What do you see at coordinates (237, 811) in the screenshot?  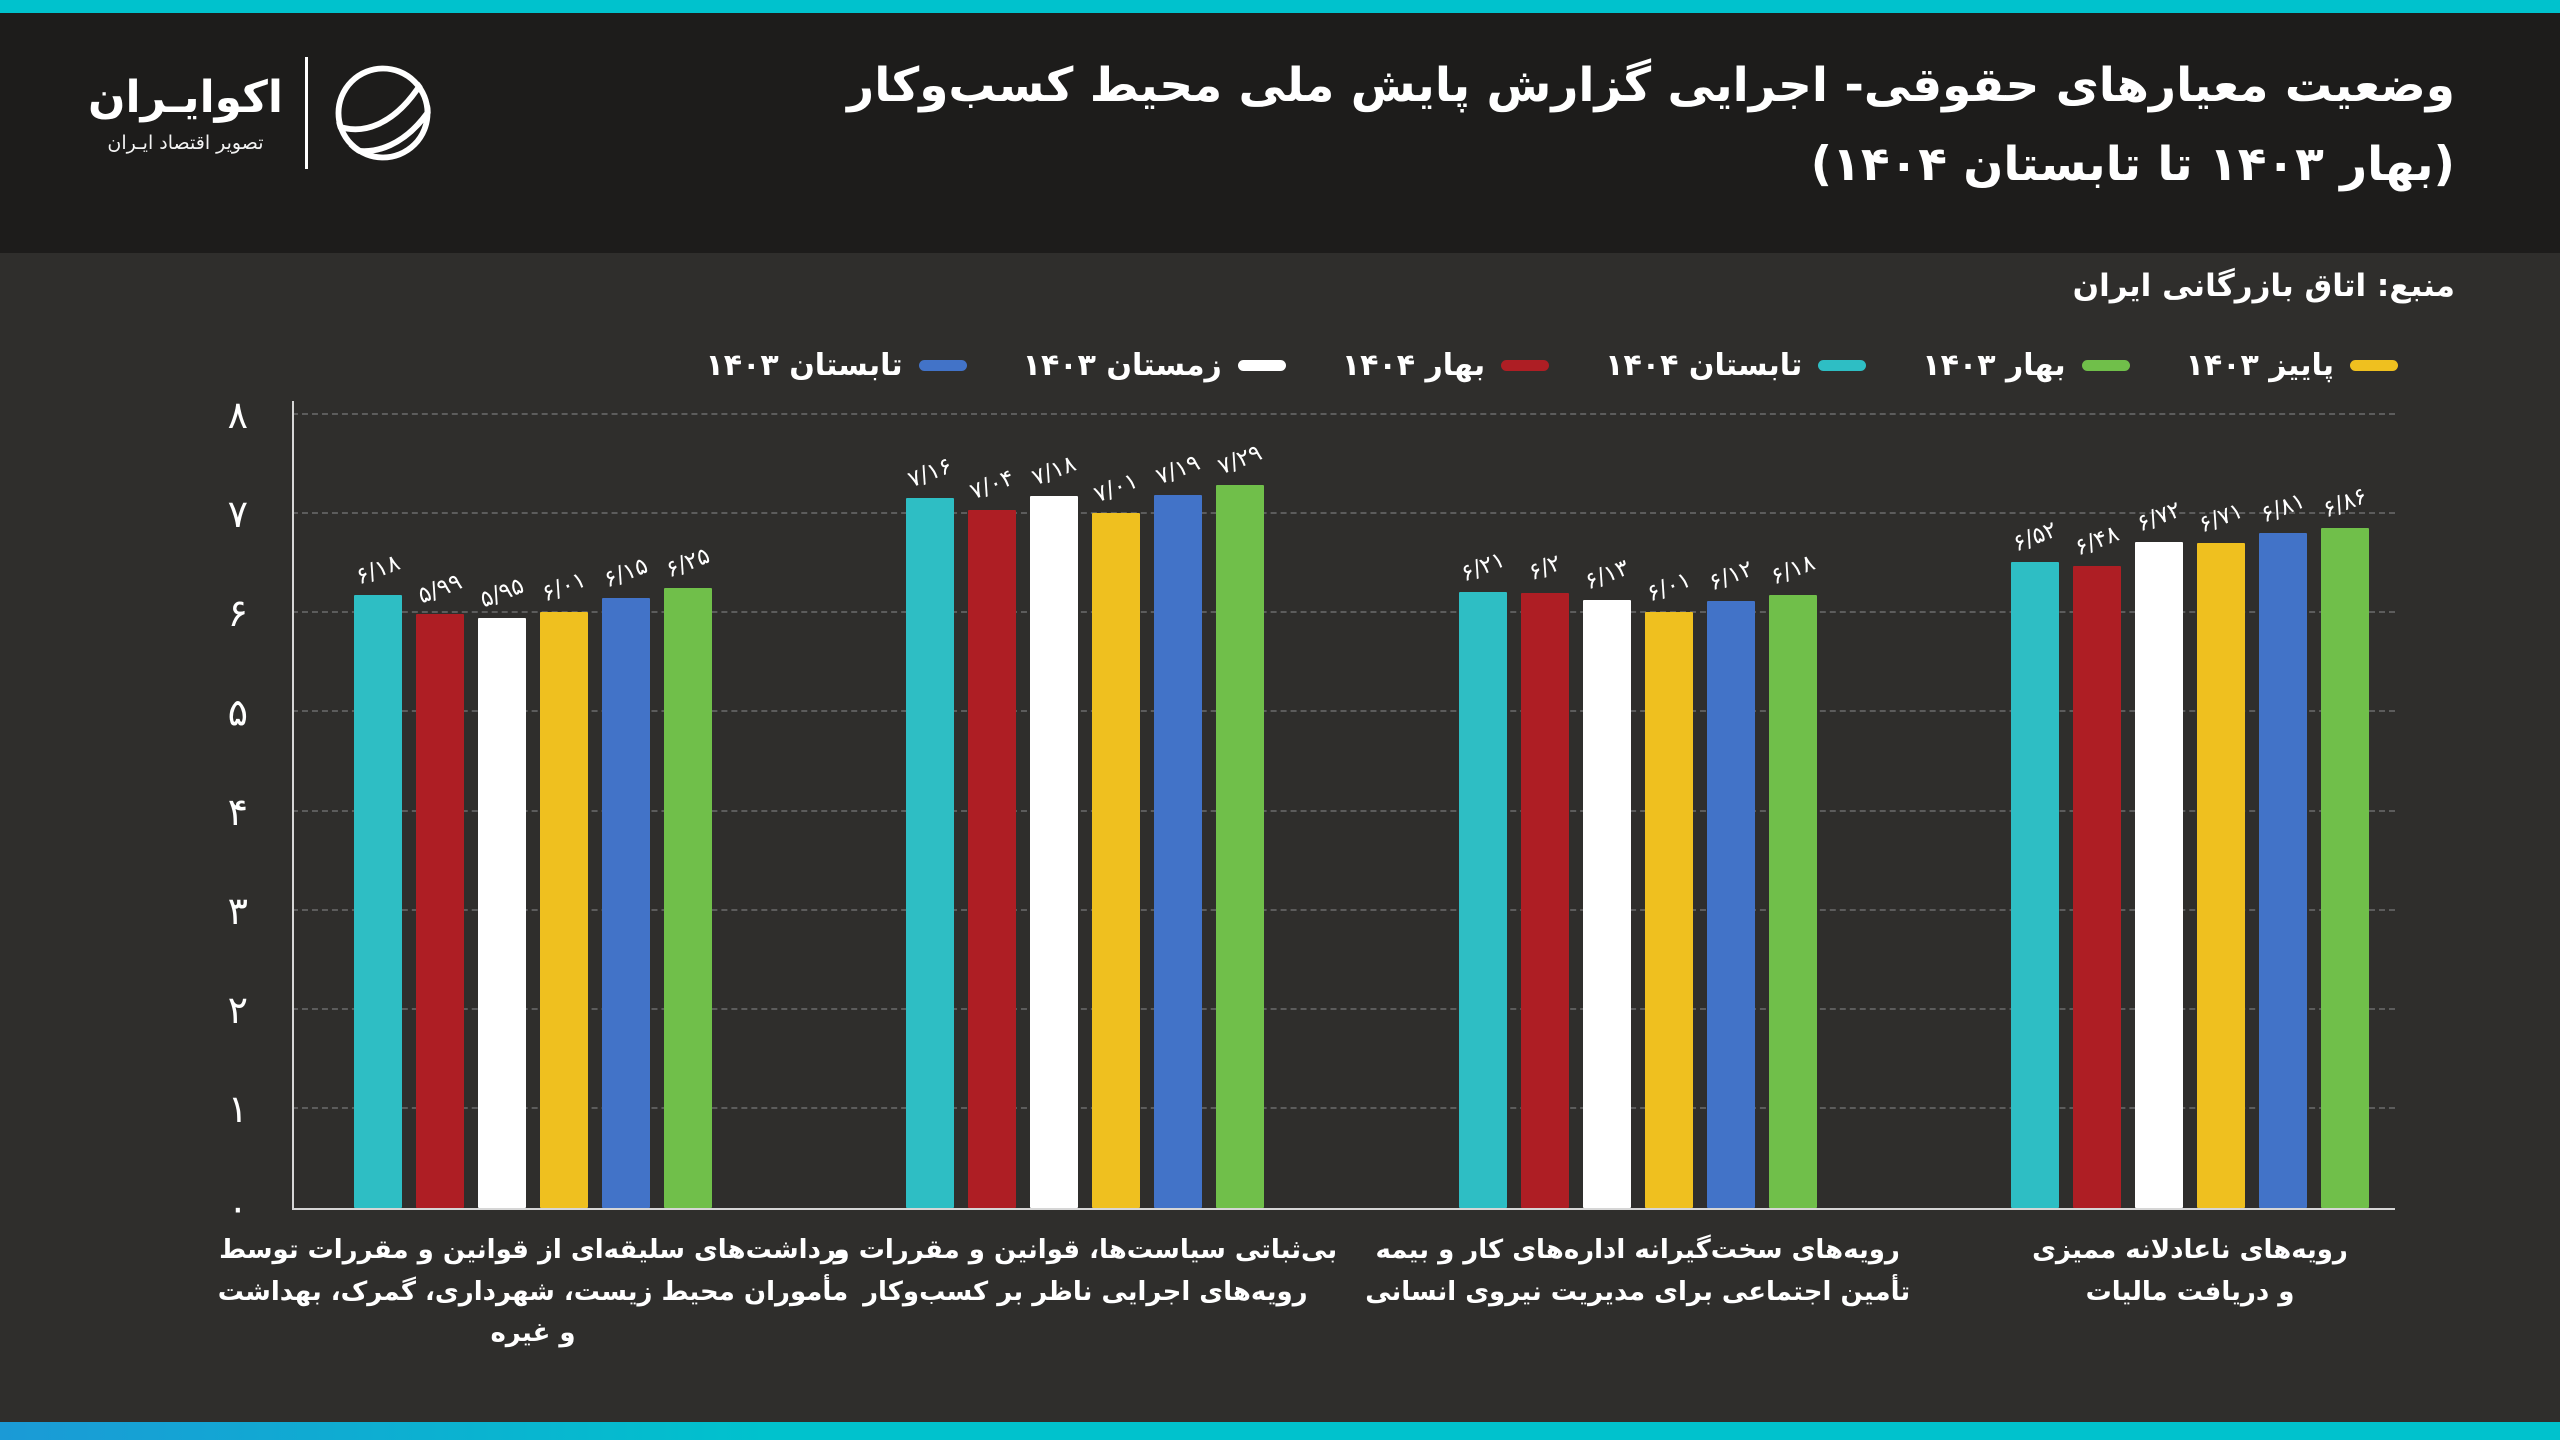 I see `y-tick-label: ۴` at bounding box center [237, 811].